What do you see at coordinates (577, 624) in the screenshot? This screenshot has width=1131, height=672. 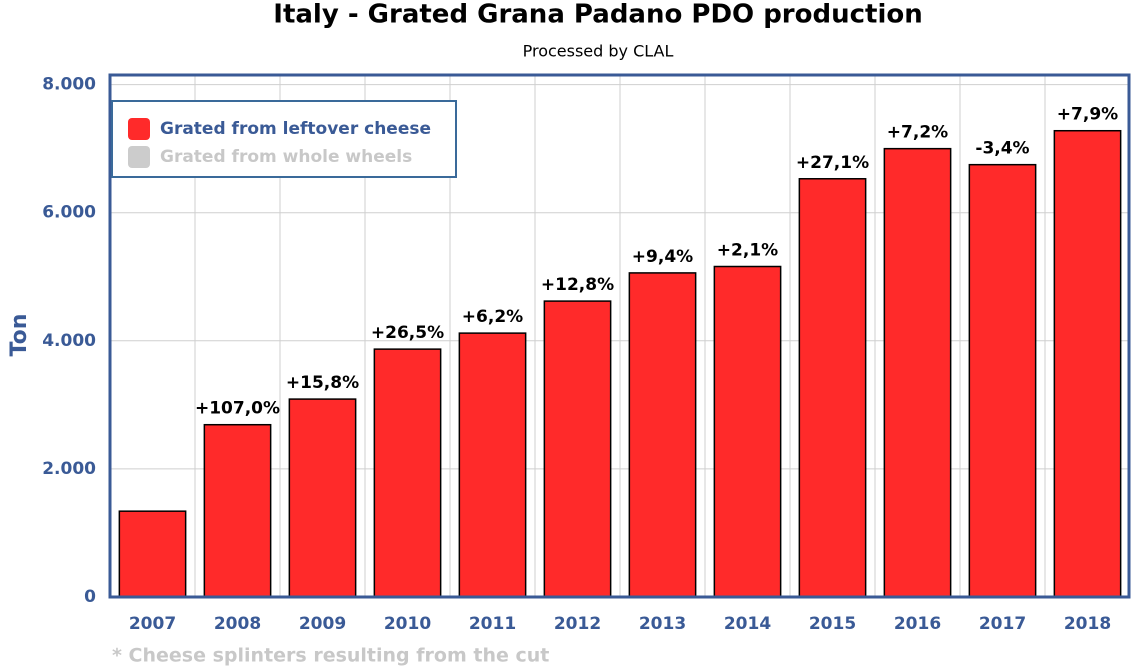 I see `x-tick-label: 2012` at bounding box center [577, 624].